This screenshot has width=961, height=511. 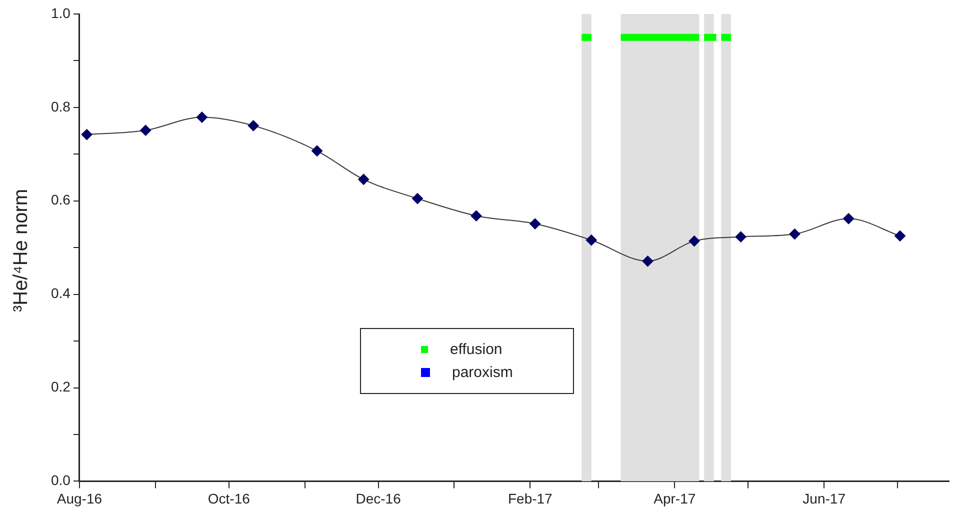 I want to click on y-tick-label: 1.0, so click(x=60, y=12).